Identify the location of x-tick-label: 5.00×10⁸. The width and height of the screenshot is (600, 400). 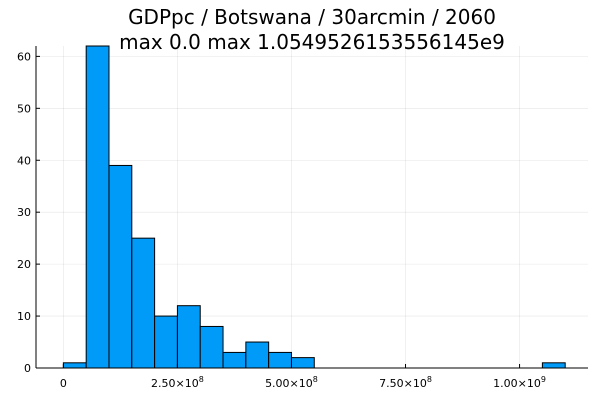
(291, 382).